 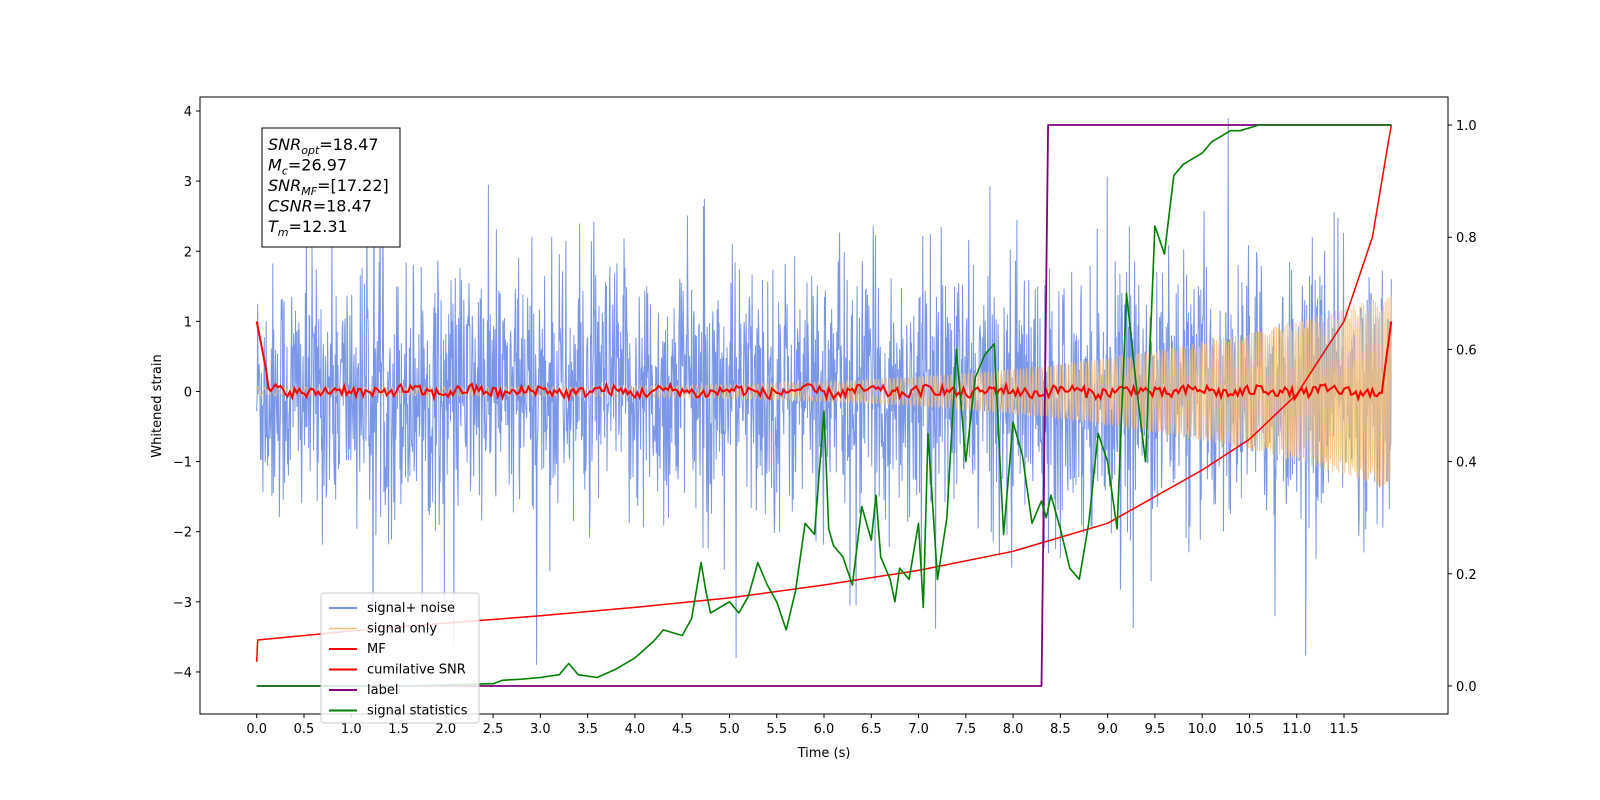 I want to click on stats-line: SNRMF=[17.22], so click(x=328, y=187).